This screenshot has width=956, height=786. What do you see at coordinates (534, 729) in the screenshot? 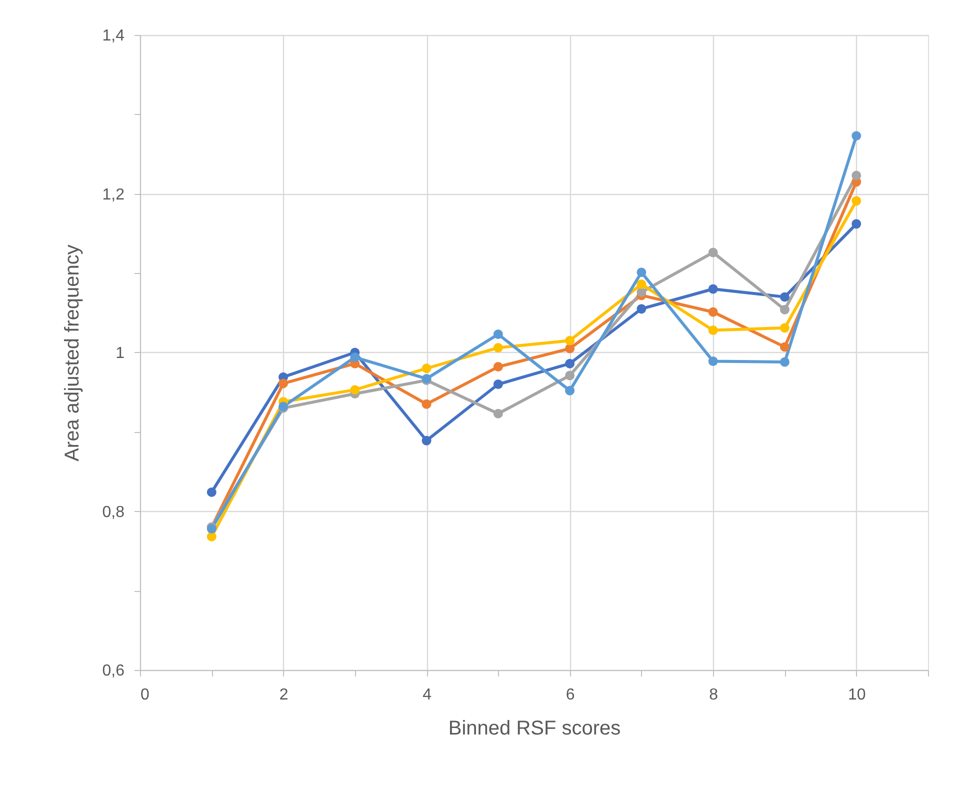
I see `x-axis-title: Binned RSF scores` at bounding box center [534, 729].